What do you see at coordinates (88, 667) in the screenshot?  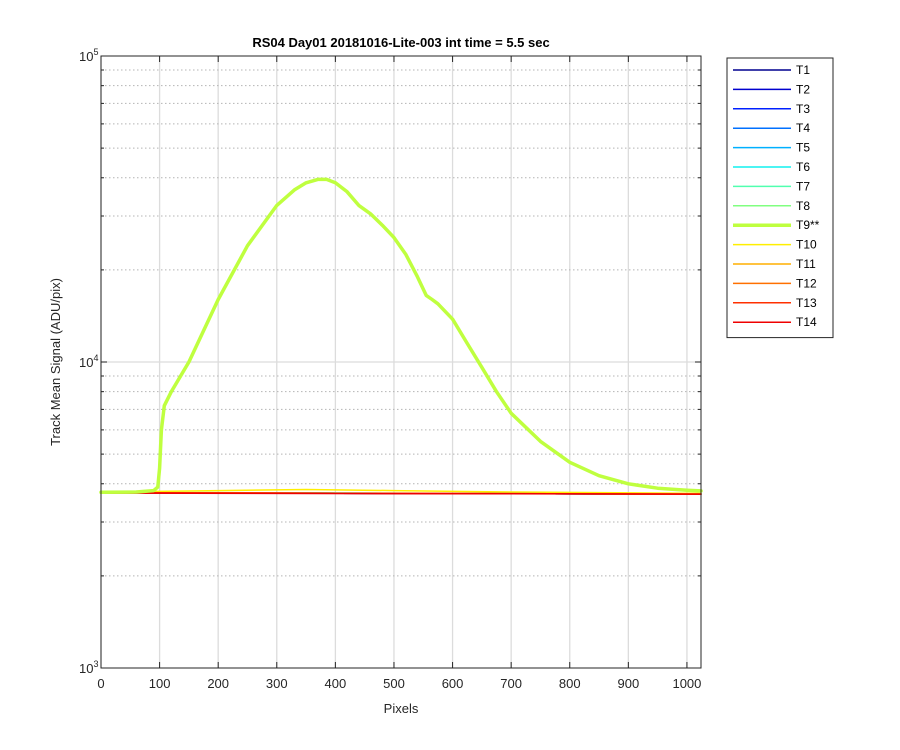 I see `y-tick-label: 10³` at bounding box center [88, 667].